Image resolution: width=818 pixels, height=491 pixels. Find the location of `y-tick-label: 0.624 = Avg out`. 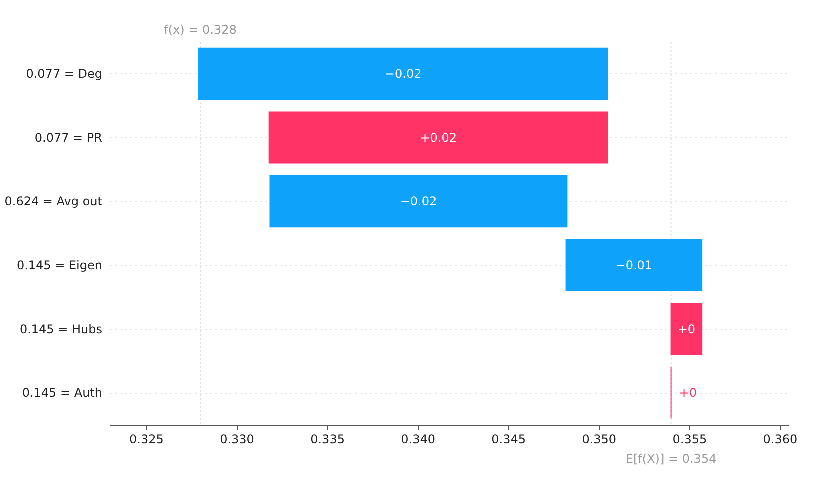

y-tick-label: 0.624 = Avg out is located at coordinates (53, 201).